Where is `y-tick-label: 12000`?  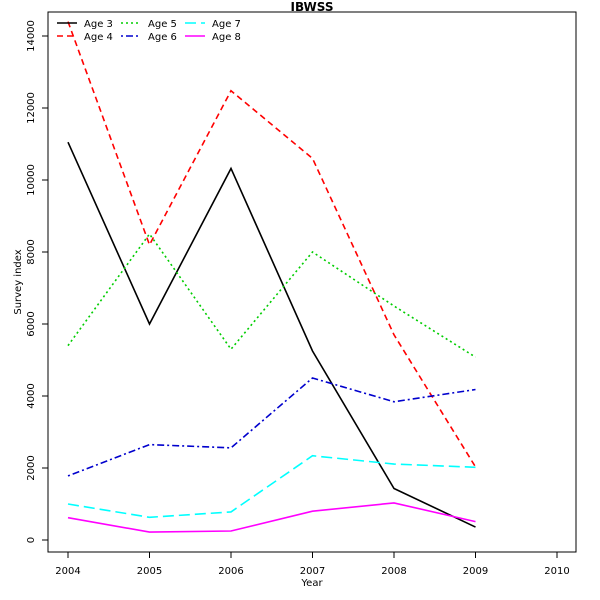
y-tick-label: 12000 is located at coordinates (31, 108).